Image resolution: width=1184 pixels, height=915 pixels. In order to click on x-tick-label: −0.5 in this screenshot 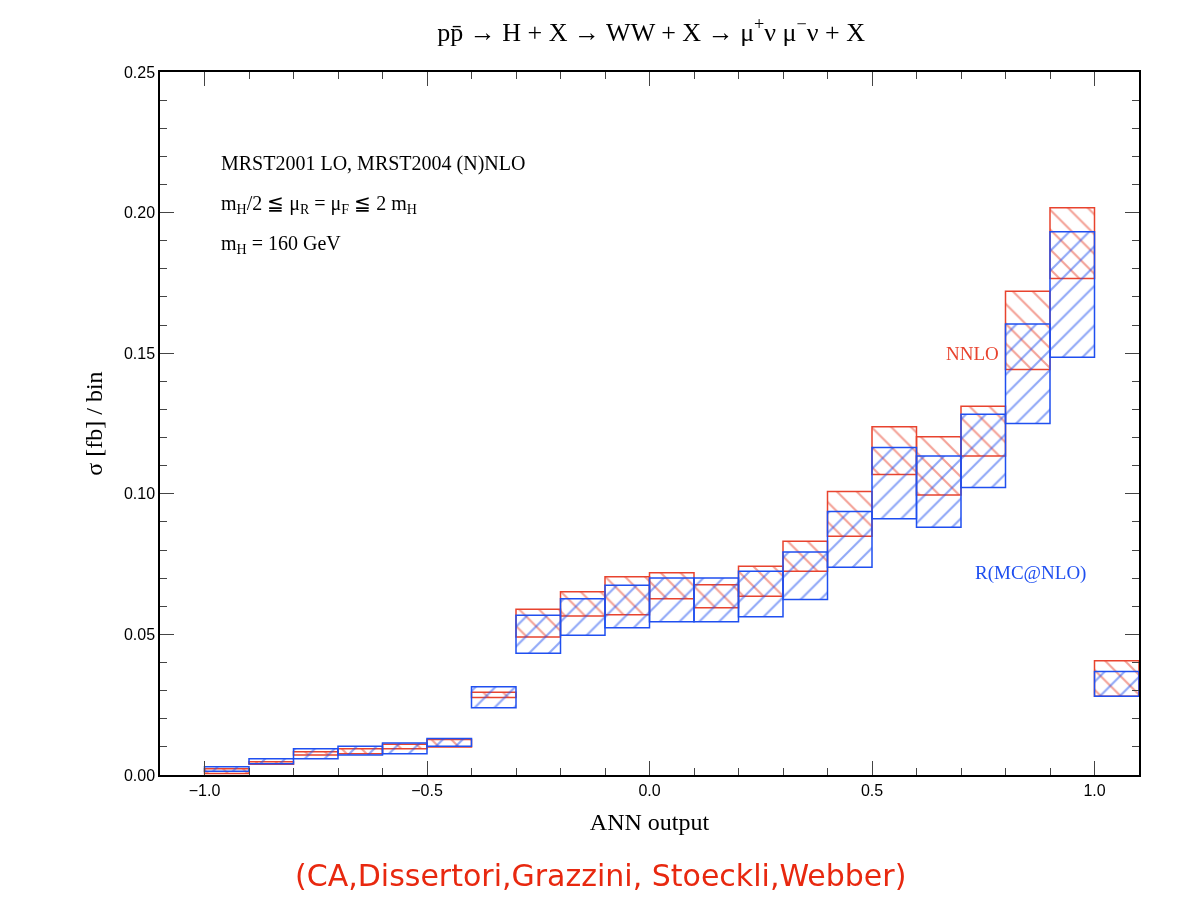, I will do `click(427, 790)`.